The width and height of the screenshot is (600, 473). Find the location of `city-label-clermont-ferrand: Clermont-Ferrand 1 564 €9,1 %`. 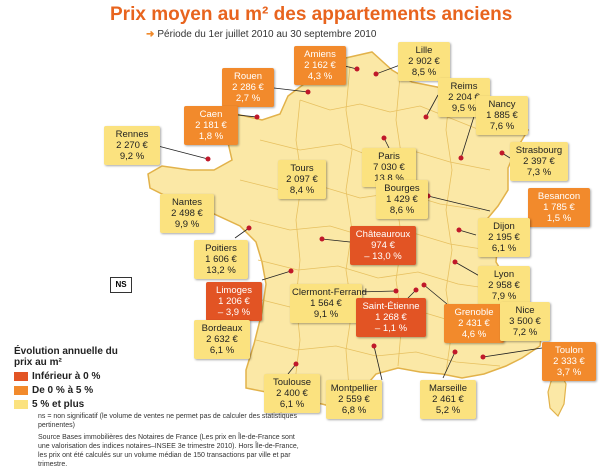

city-label-clermont-ferrand: Clermont-Ferrand 1 564 €9,1 % is located at coordinates (328, 303).